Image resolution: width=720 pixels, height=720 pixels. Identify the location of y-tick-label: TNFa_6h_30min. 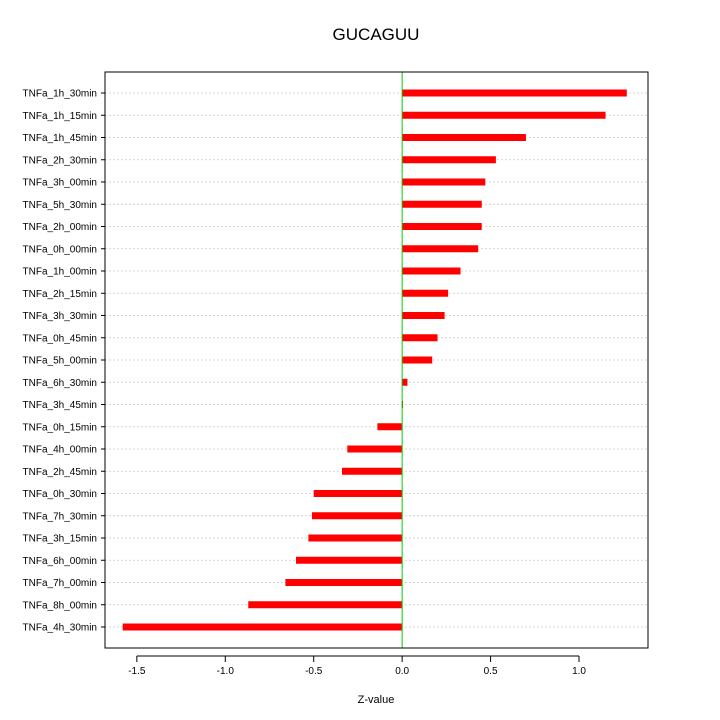
(60, 383).